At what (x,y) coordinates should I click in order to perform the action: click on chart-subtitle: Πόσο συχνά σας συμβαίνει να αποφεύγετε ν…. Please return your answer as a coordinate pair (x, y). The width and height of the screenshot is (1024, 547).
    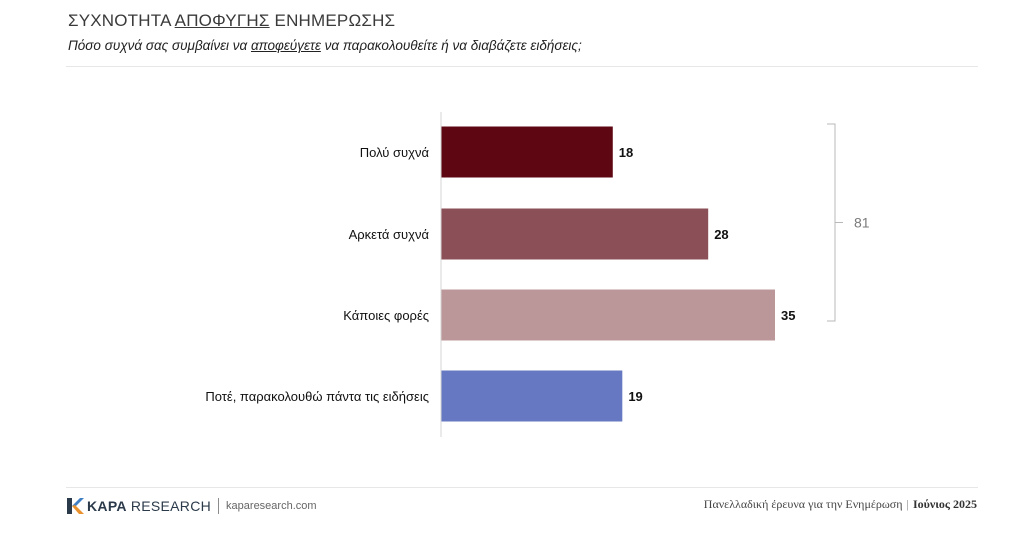
    Looking at the image, I should click on (325, 45).